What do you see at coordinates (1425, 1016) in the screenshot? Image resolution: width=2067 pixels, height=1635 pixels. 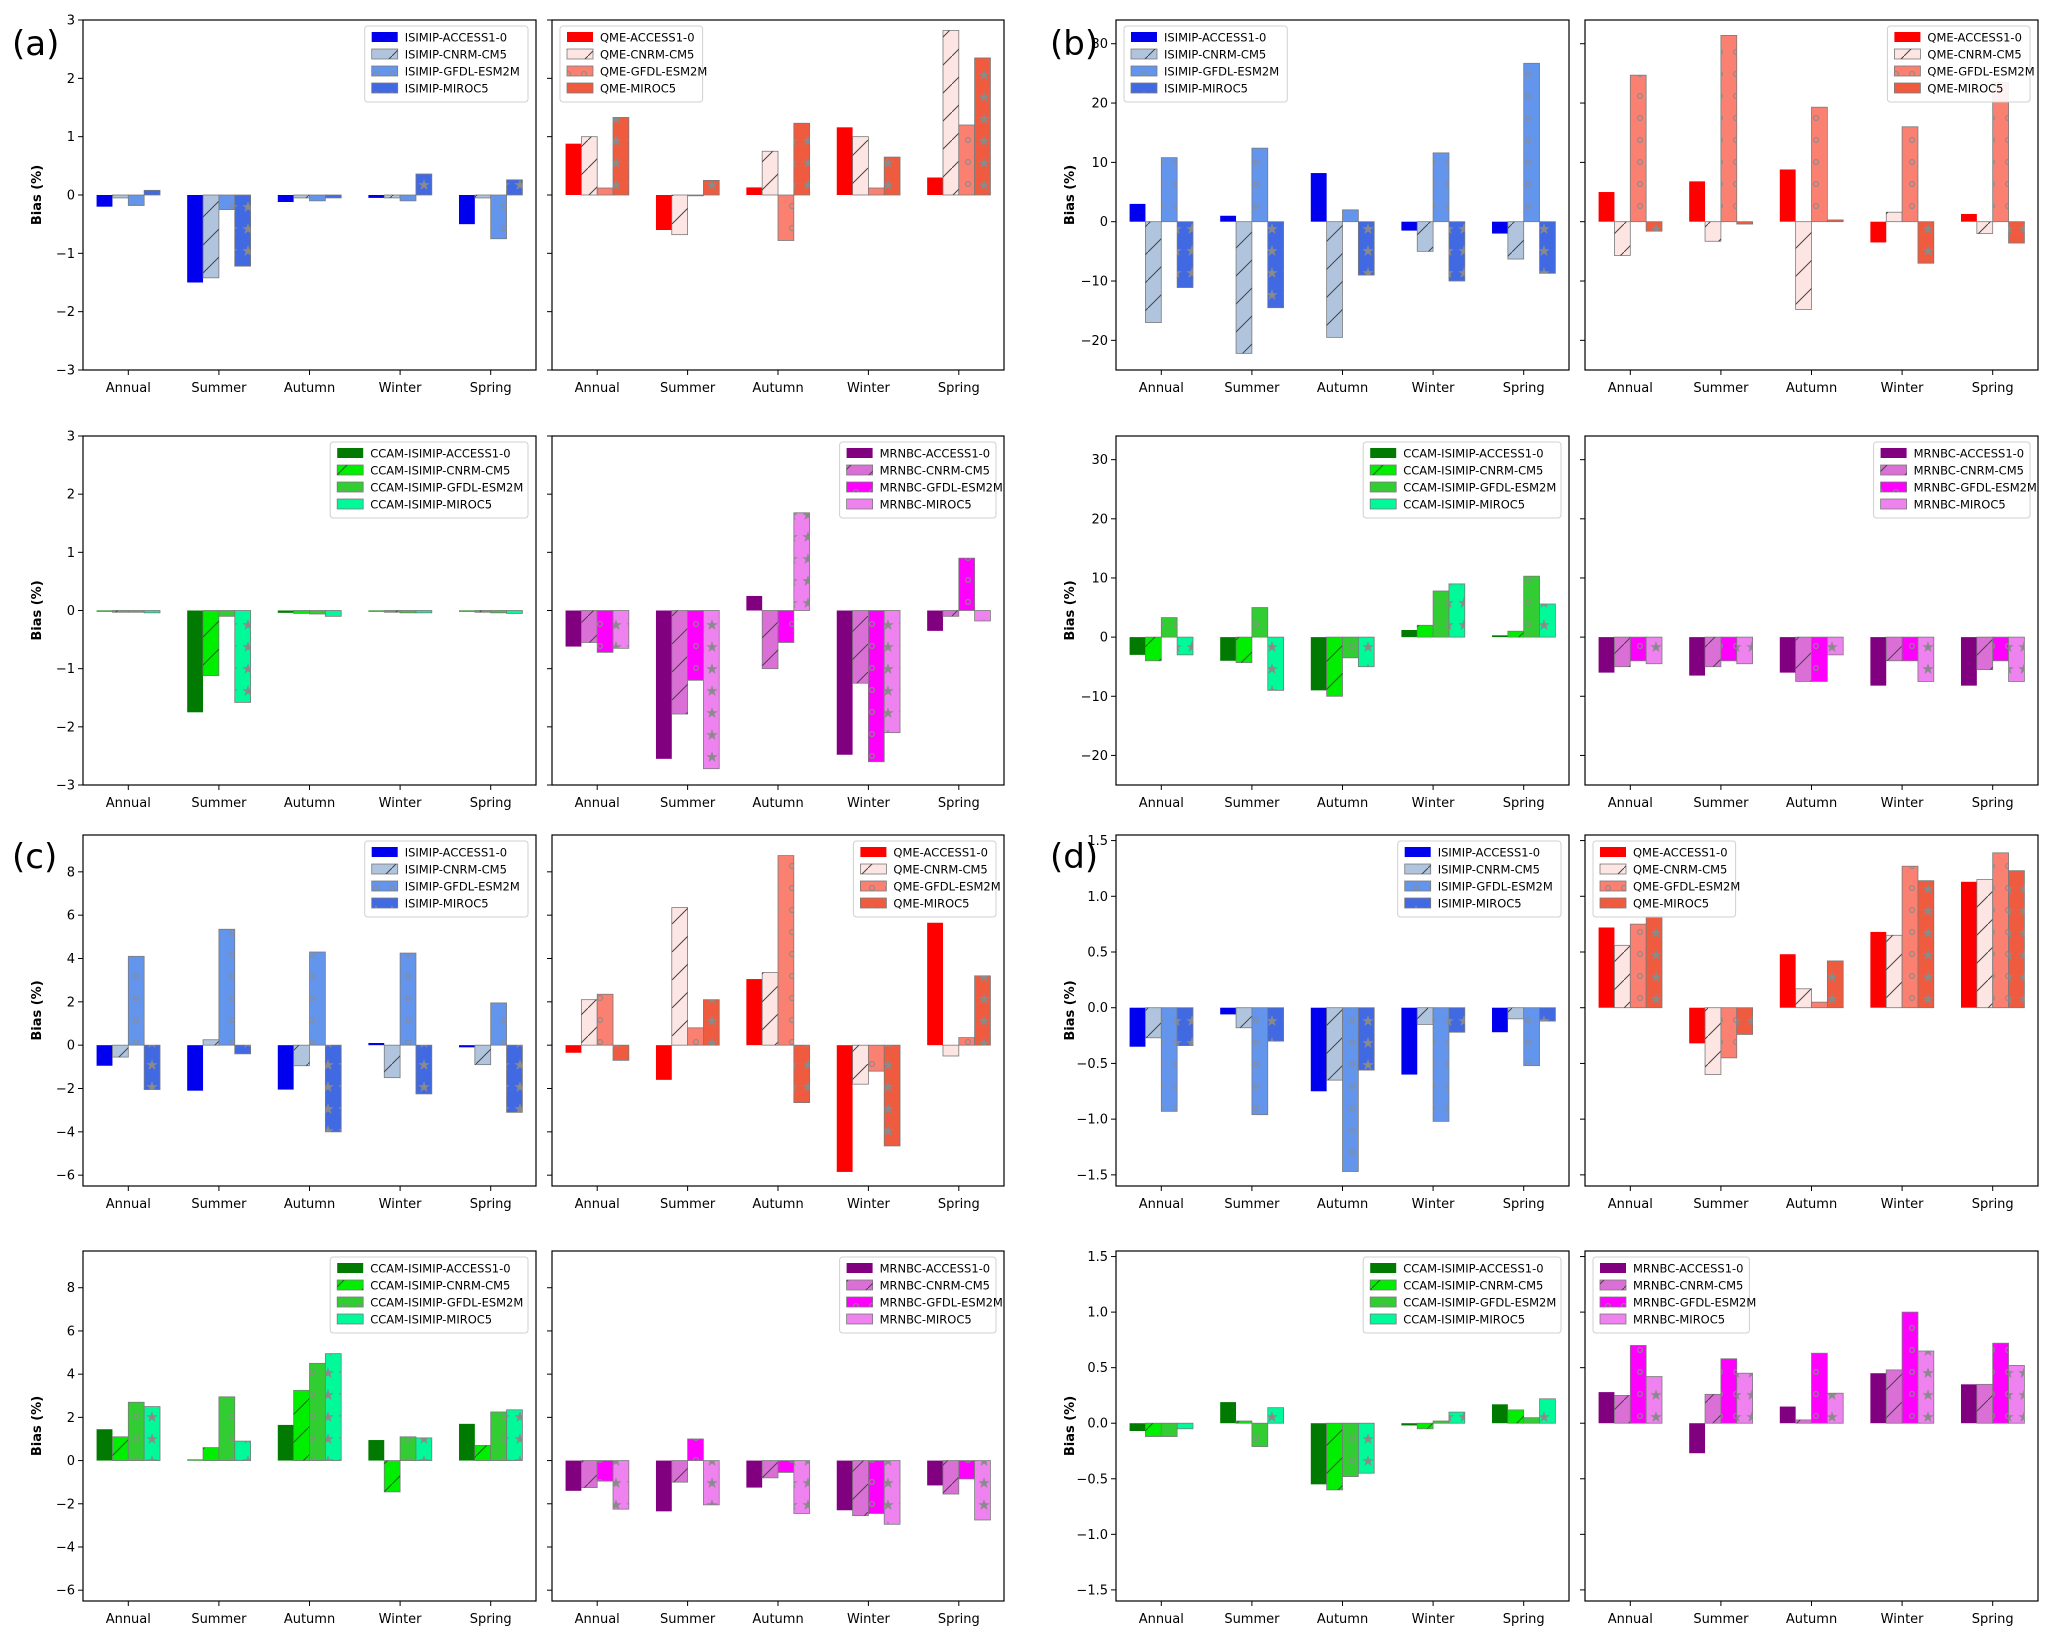 I see `bar-hatch-ISIMIP-CNRM-CM5-Winter` at bounding box center [1425, 1016].